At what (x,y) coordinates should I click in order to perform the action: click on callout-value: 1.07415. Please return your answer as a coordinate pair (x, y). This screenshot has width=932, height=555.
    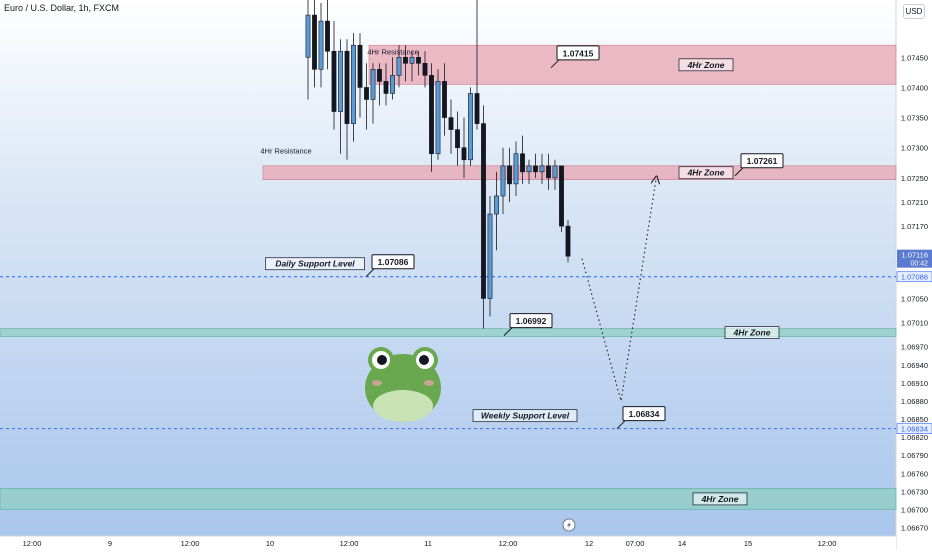
    Looking at the image, I should click on (578, 53).